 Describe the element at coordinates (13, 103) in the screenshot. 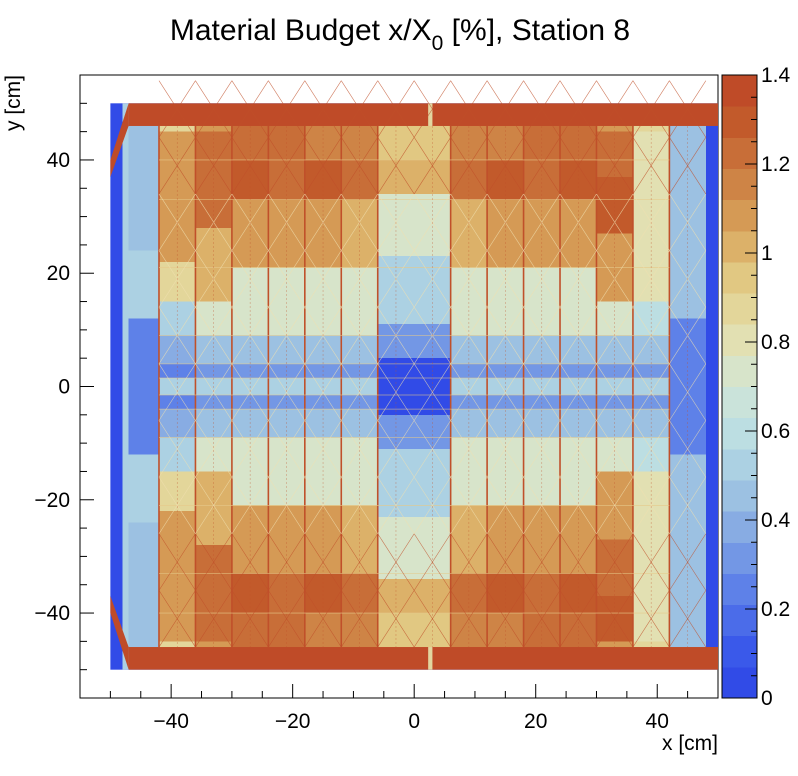

I see `y-axis-title: y [cm]` at that location.